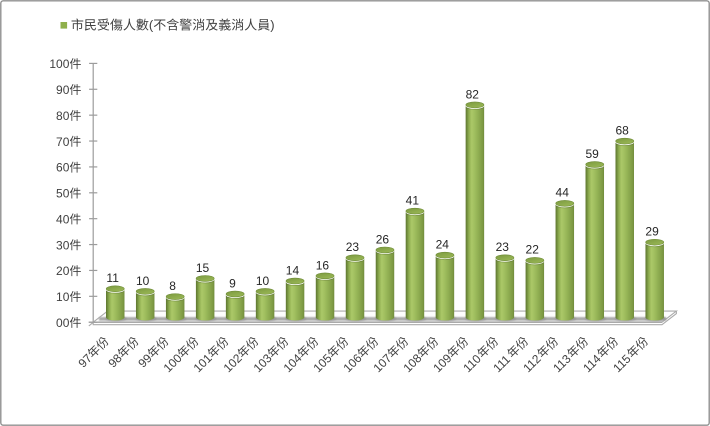  What do you see at coordinates (63, 323) in the screenshot?
I see `svg-text: 00` at bounding box center [63, 323].